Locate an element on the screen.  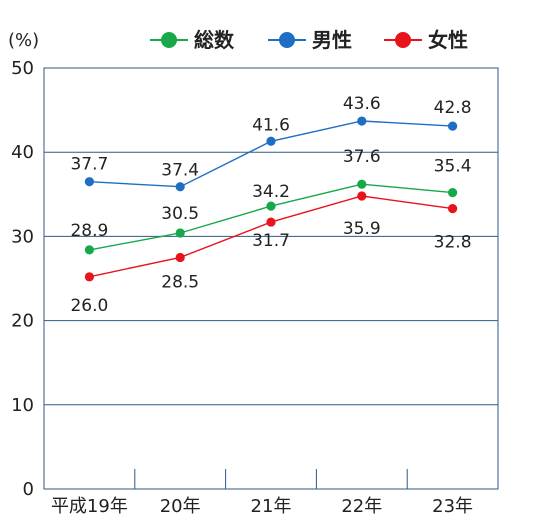
legend-label: 総数 is located at coordinates (214, 40).